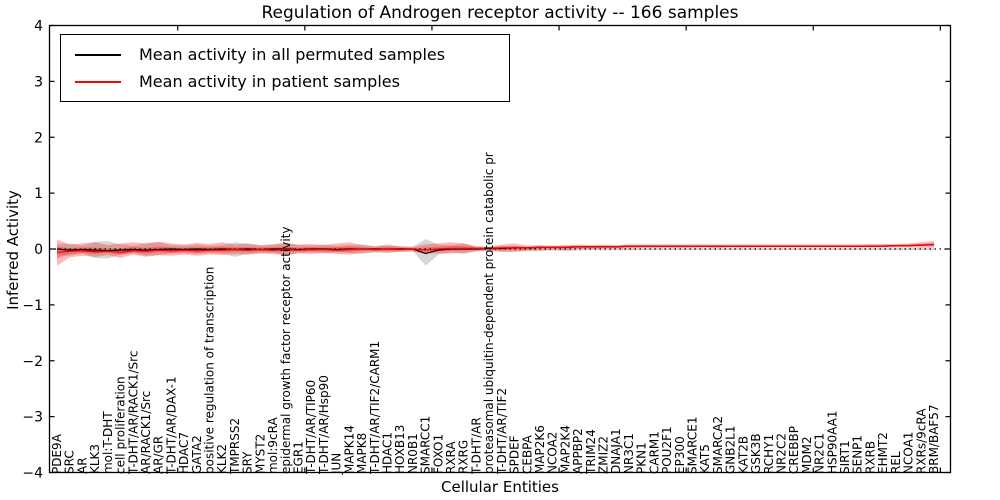  I want to click on x-axis-label: Cellular Entities, so click(500, 487).